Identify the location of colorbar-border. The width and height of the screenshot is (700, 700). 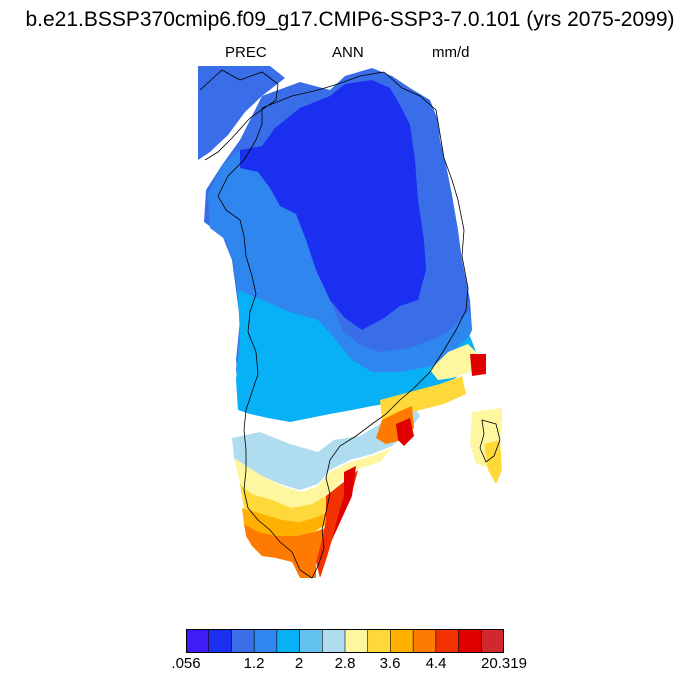
(345, 641).